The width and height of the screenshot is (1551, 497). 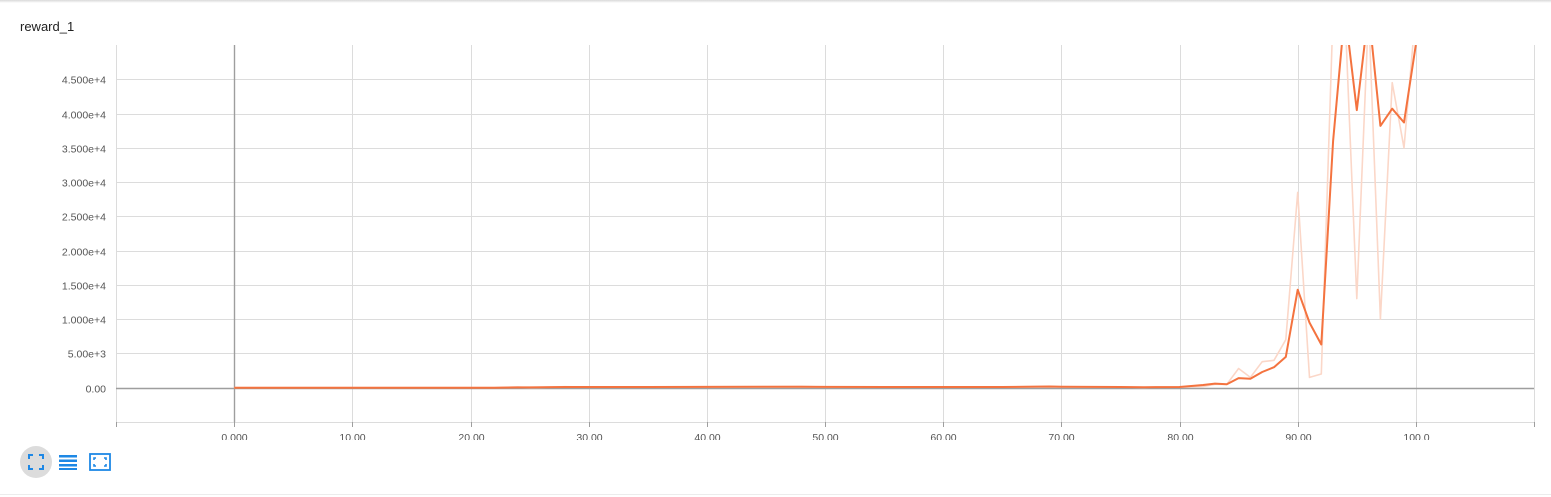 What do you see at coordinates (84, 81) in the screenshot?
I see `y-tick-label: 4.500e+4` at bounding box center [84, 81].